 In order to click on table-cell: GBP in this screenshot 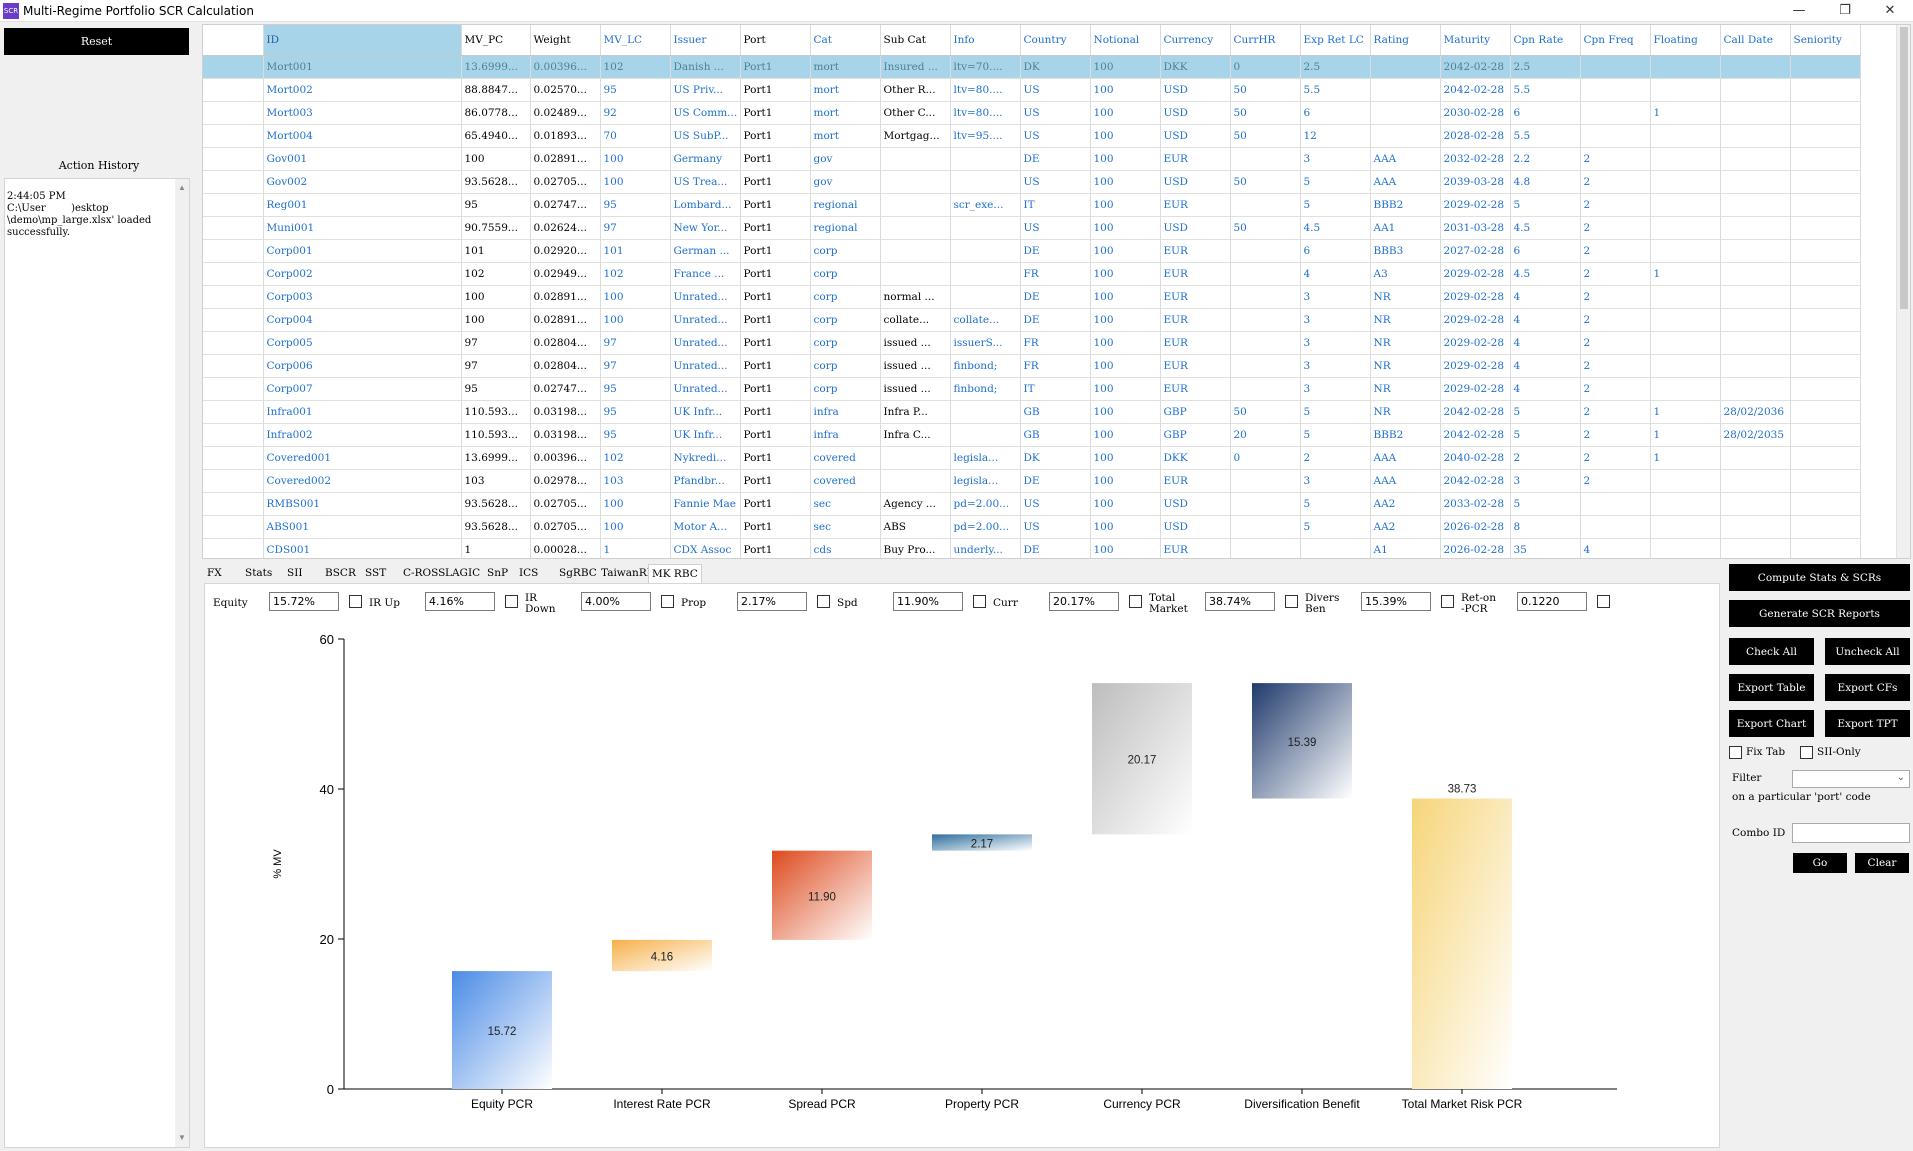, I will do `click(1195, 435)`.